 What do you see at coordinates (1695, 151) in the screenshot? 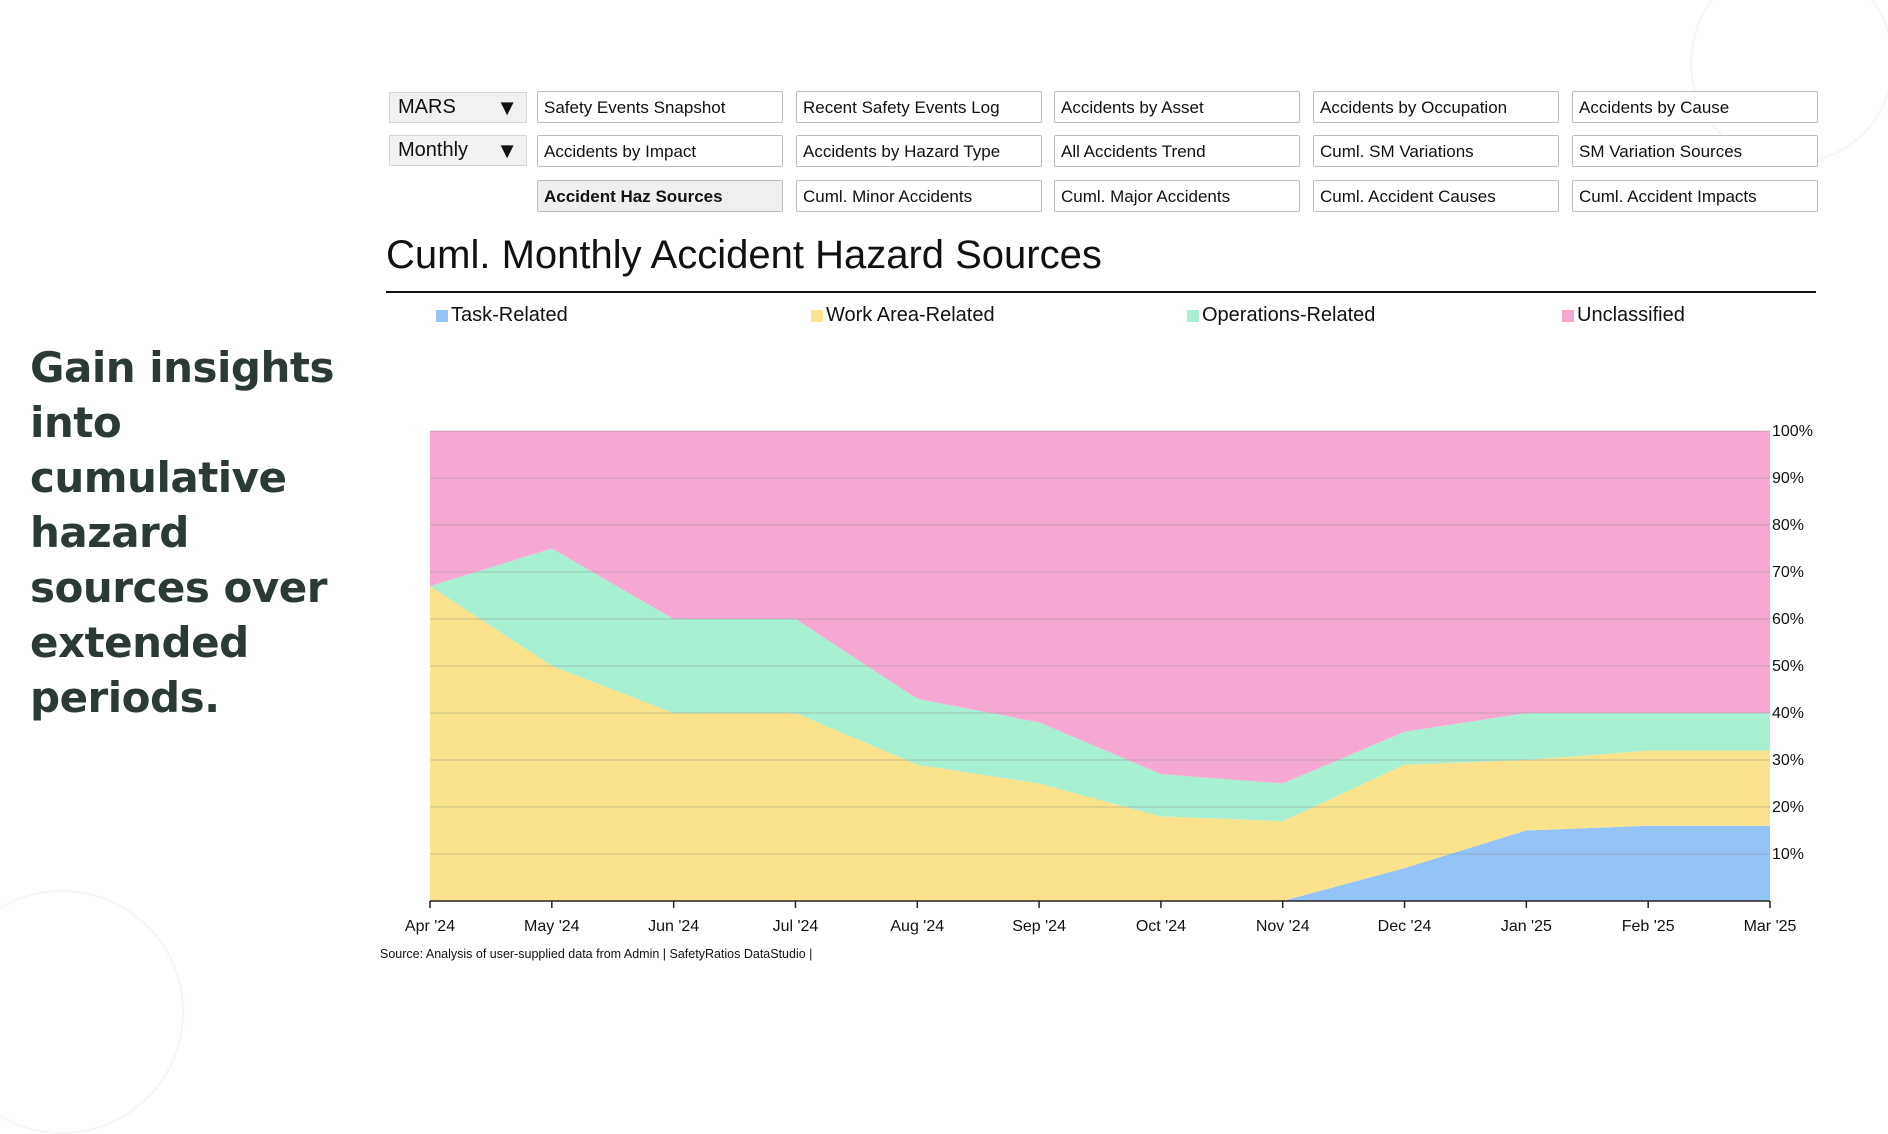
I see `nav-sm-variation-sources: SM Variation Sources` at bounding box center [1695, 151].